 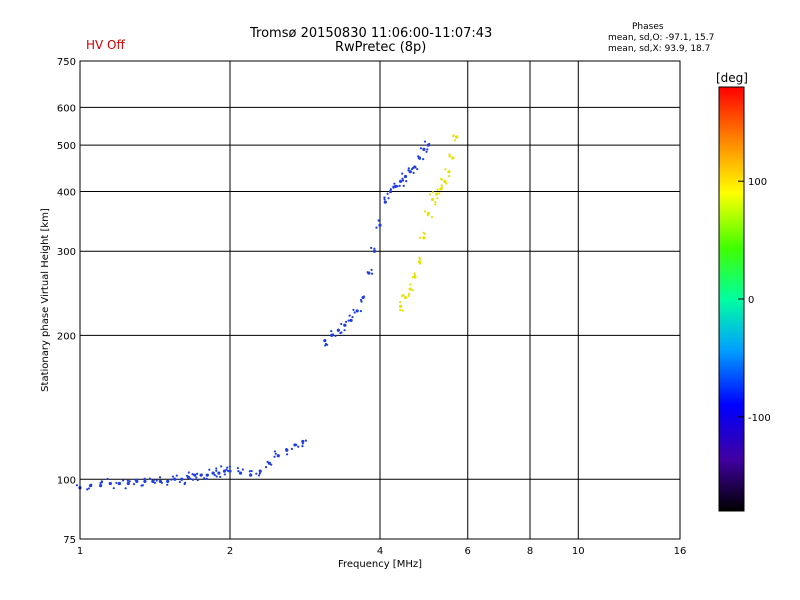 What do you see at coordinates (661, 38) in the screenshot?
I see `stats-o-mode: mean, sd,O: -97.1, 15.7` at bounding box center [661, 38].